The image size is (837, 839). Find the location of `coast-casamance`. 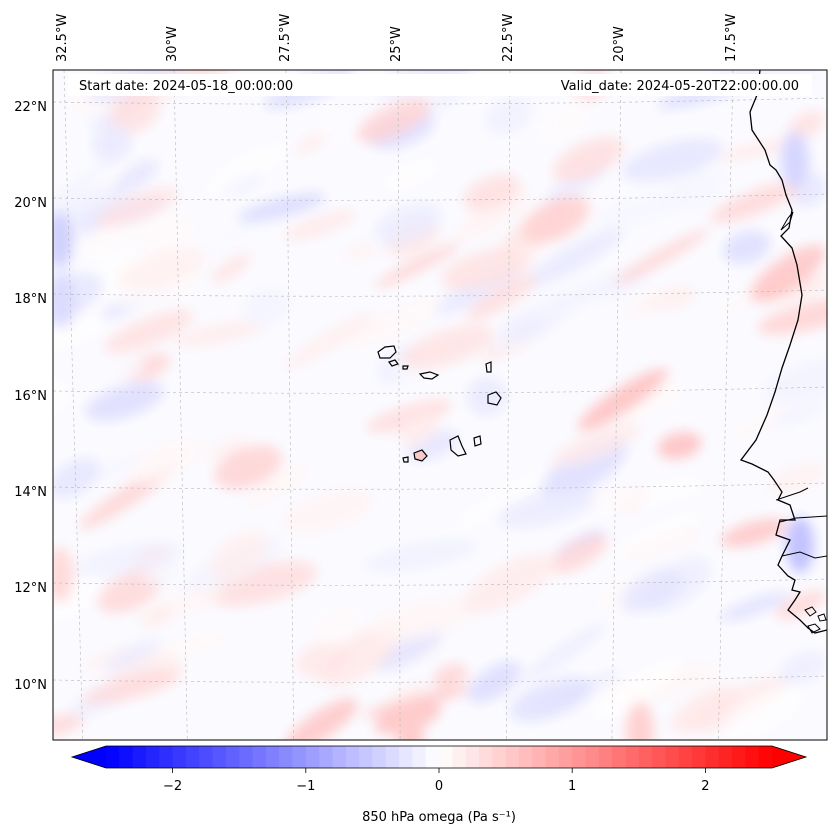

coast-casamance is located at coordinates (803, 519).